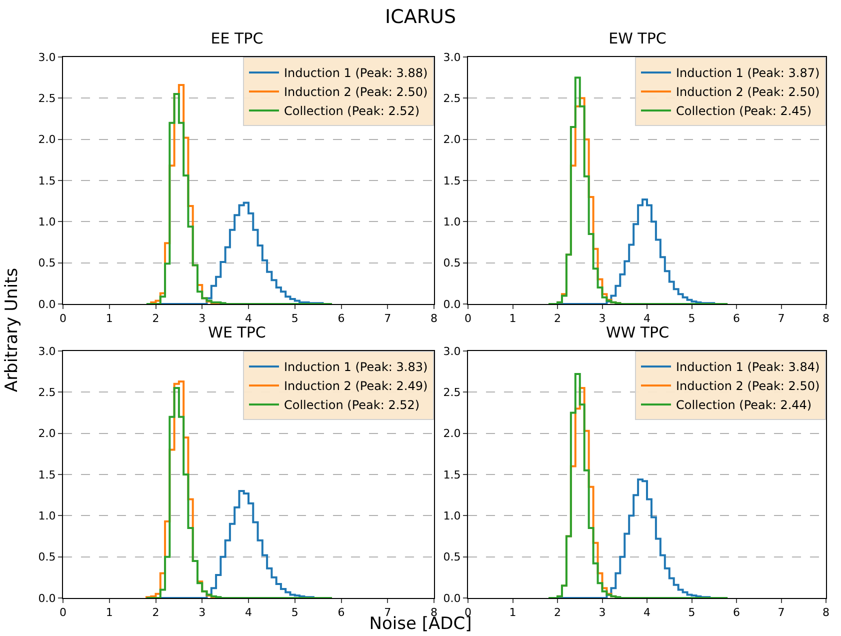 The image size is (841, 636). What do you see at coordinates (637, 39) in the screenshot?
I see `chart-title: EW TPC` at bounding box center [637, 39].